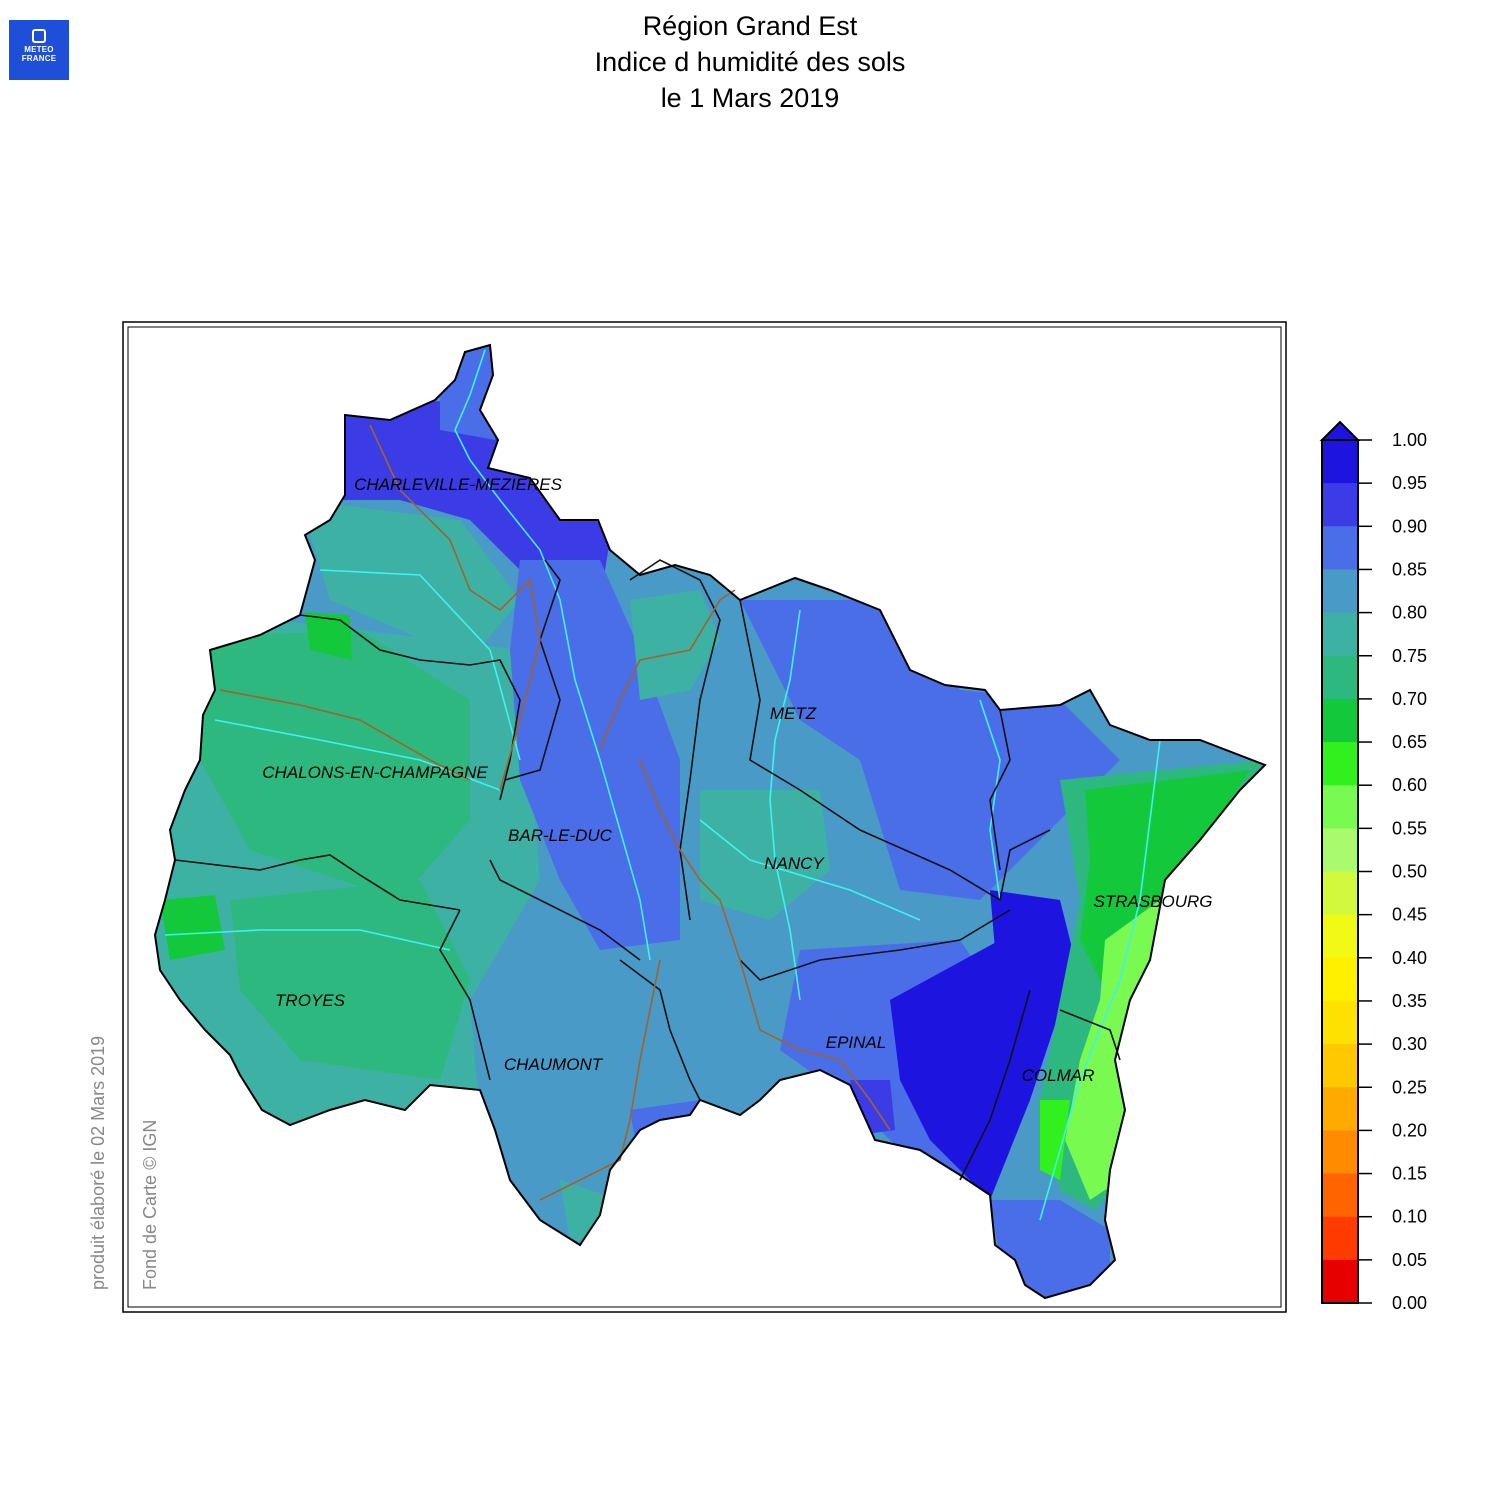  What do you see at coordinates (1409, 1130) in the screenshot?
I see `colorbar-tick-label: 0.20` at bounding box center [1409, 1130].